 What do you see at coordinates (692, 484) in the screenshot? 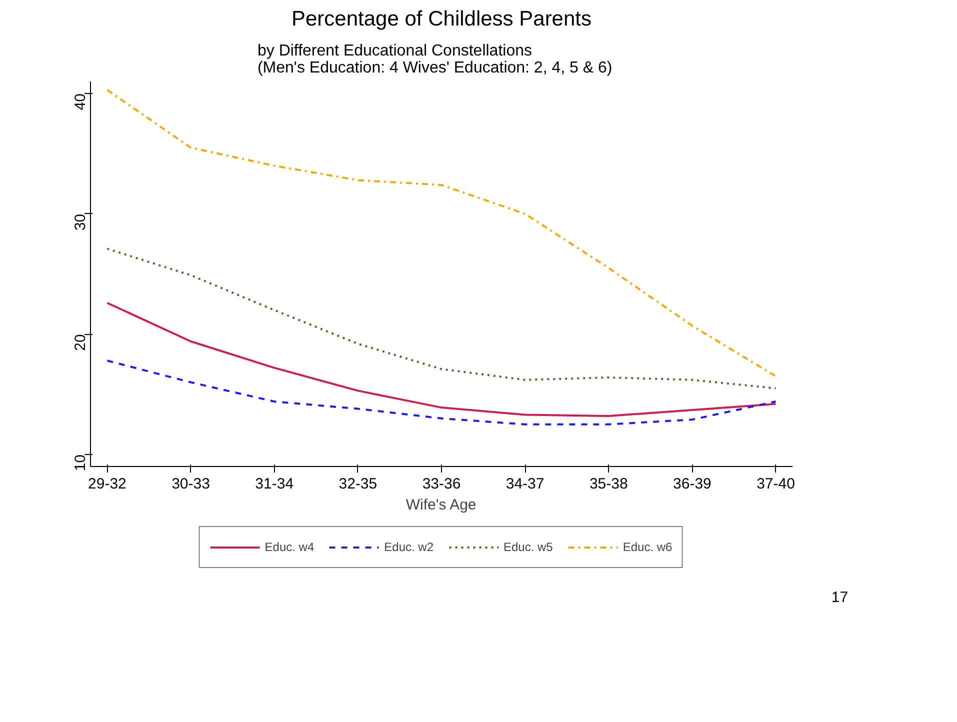
I see `x-tick-label: 36-39` at bounding box center [692, 484].